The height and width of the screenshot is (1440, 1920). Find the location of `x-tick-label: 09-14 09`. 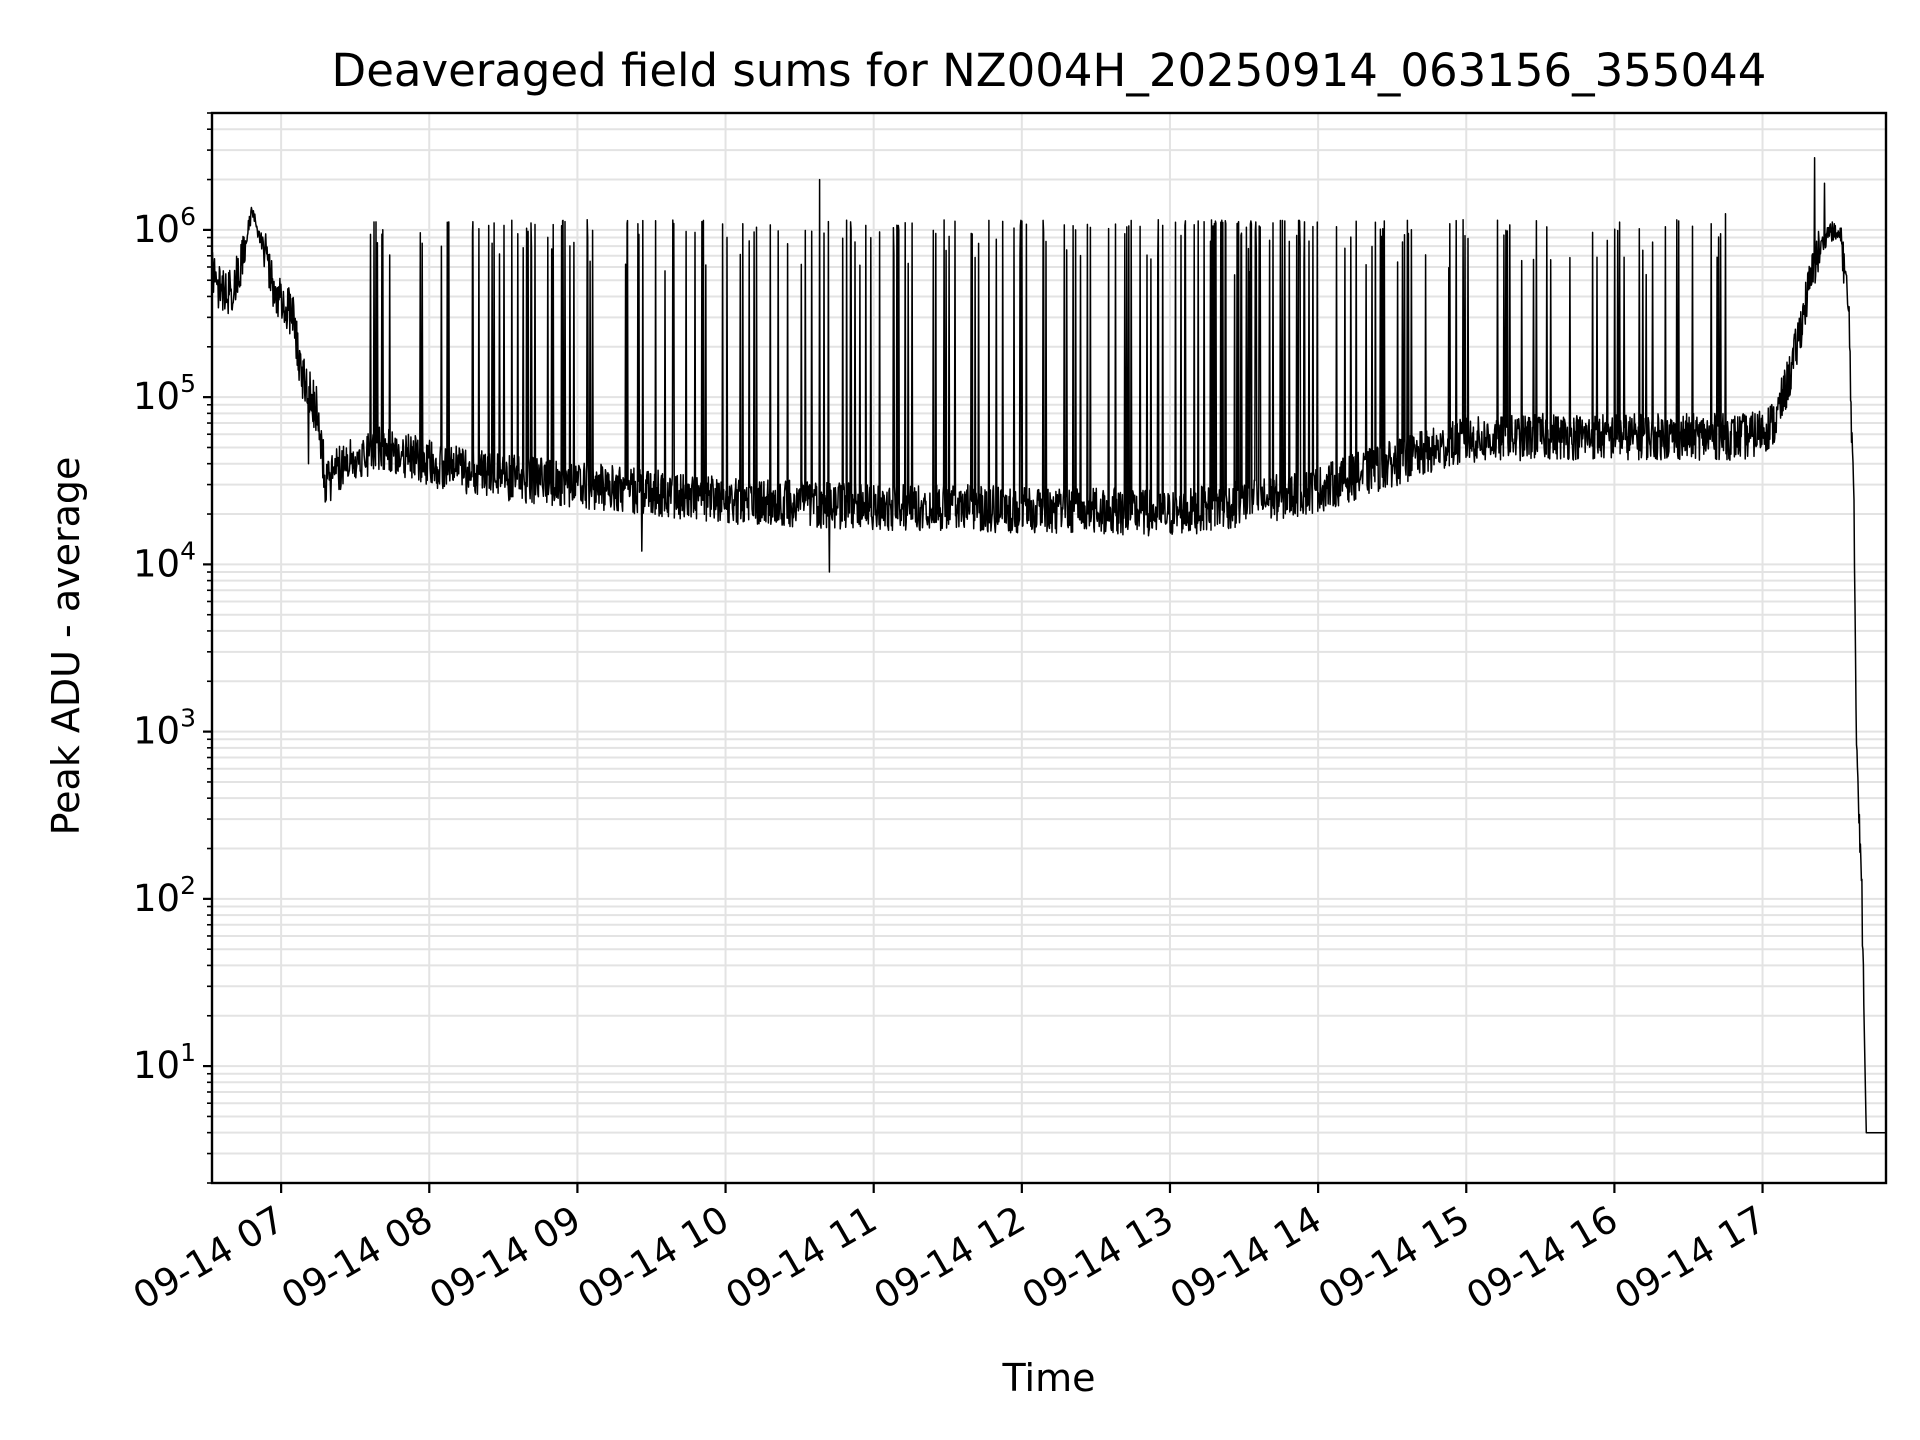

x-tick-label: 09-14 09 is located at coordinates (505, 1258).